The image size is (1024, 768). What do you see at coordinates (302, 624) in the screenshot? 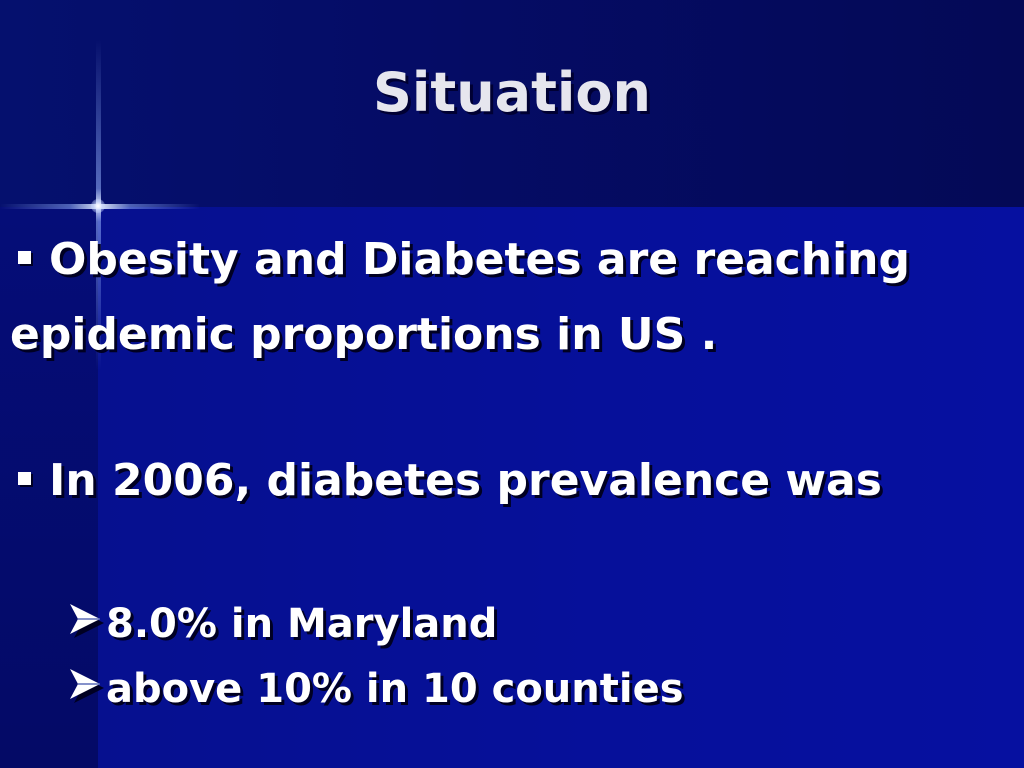
I see `sub-bullet-1: 8.0% in Maryland` at bounding box center [302, 624].